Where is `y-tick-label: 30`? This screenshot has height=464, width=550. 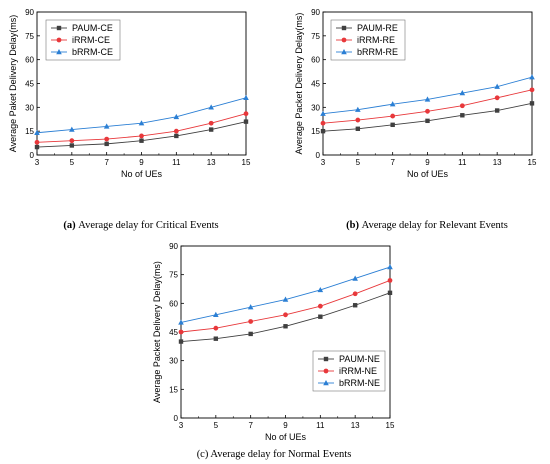
y-tick-label: 30 is located at coordinates (173, 361).